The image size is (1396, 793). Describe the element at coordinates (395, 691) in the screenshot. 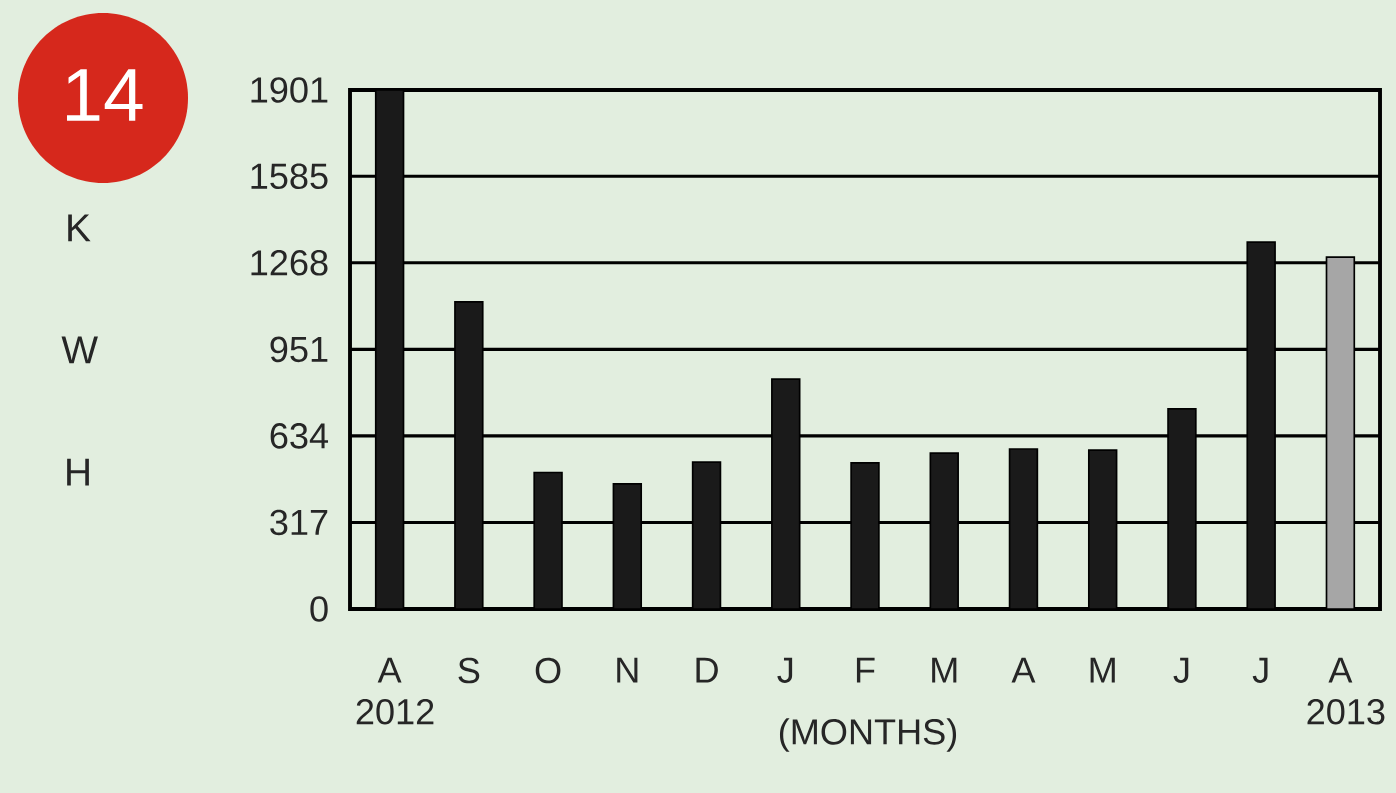

I see `x-tick-label: A 2012` at that location.